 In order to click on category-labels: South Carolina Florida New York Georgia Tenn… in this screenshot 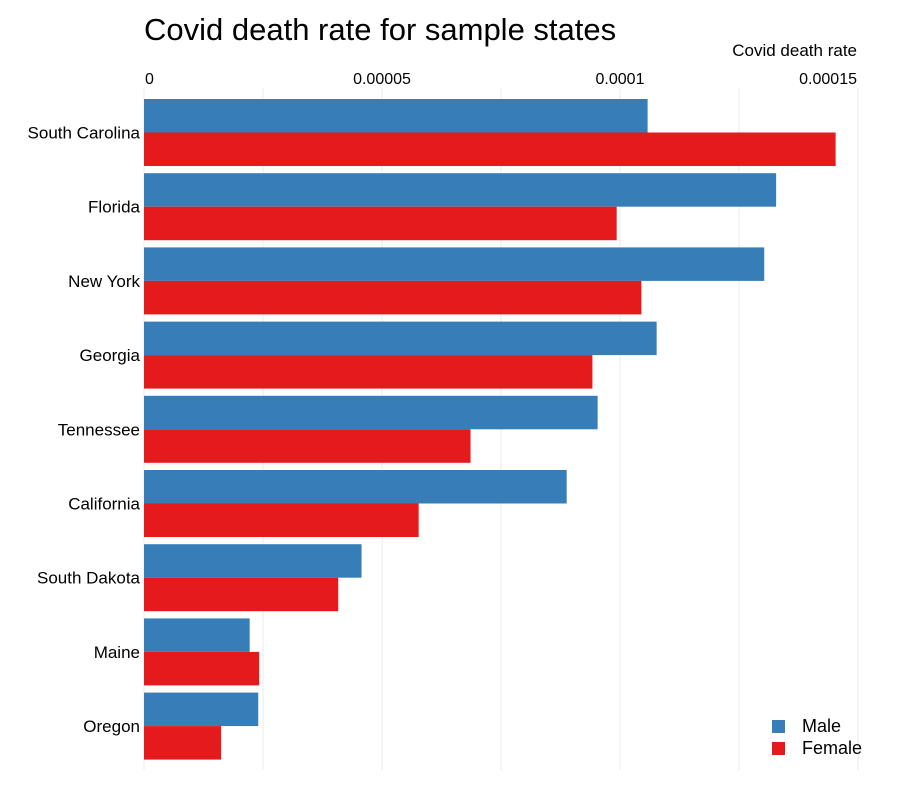, I will do `click(84, 430)`.